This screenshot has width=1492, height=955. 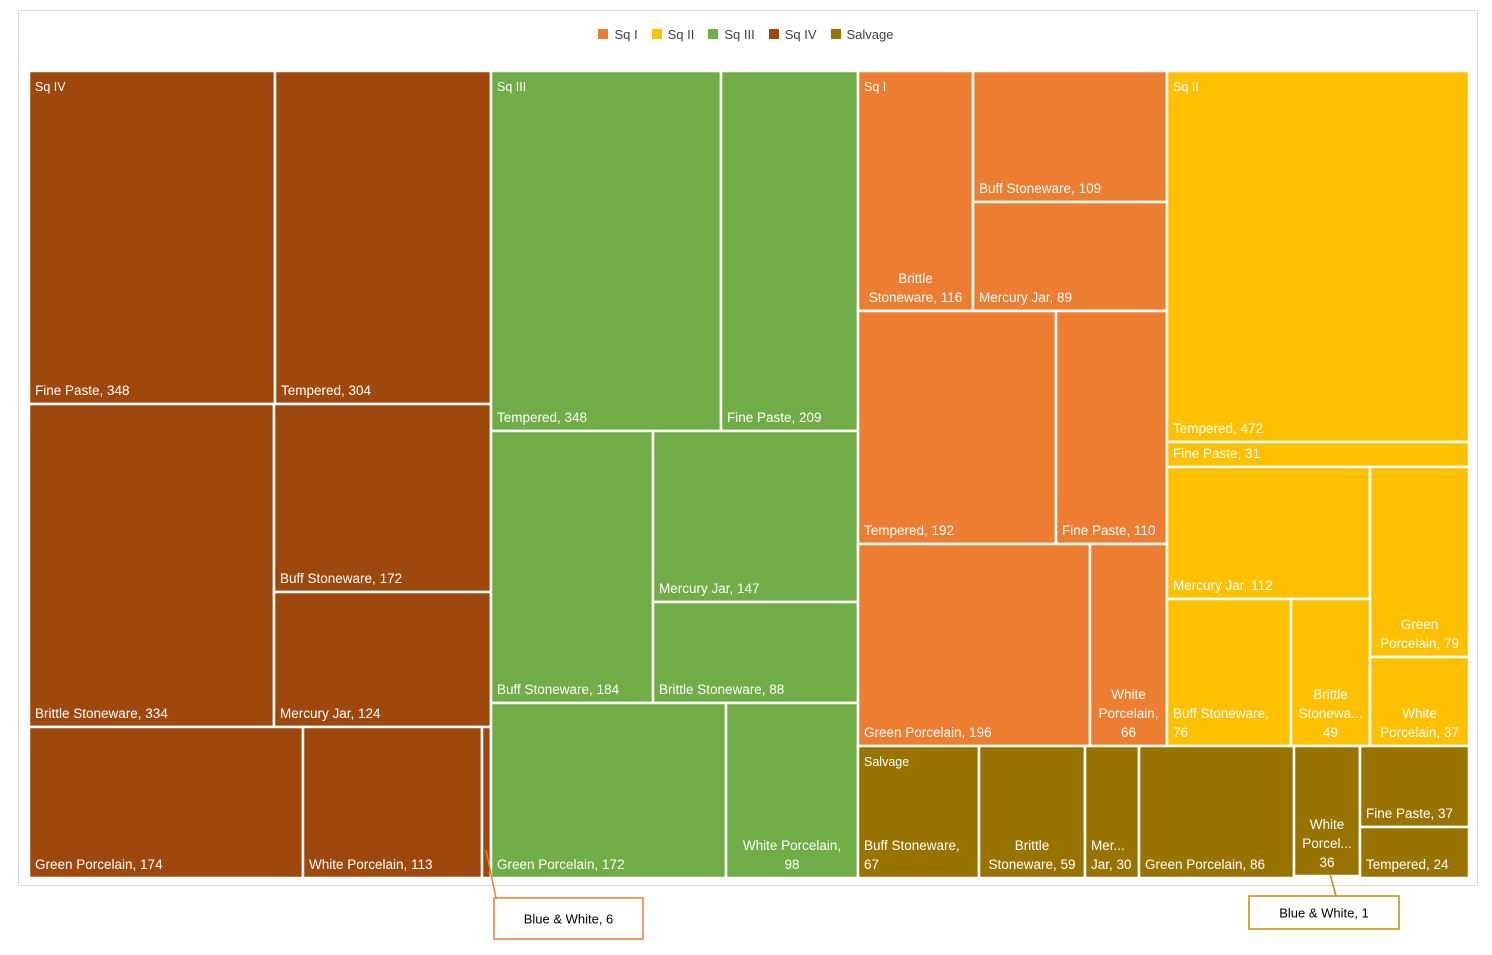 I want to click on legend-label: Sq II, so click(x=681, y=34).